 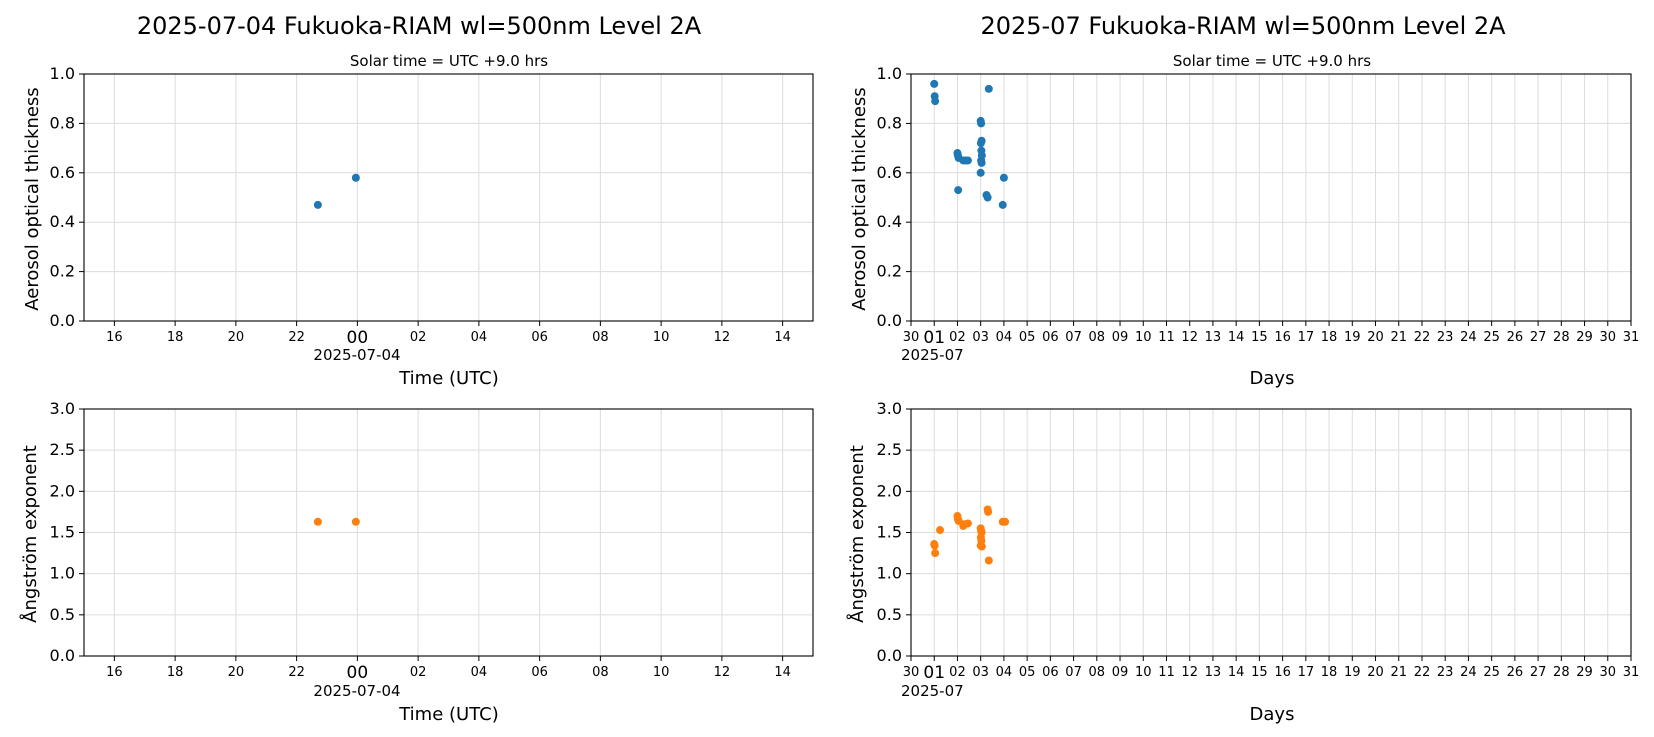 What do you see at coordinates (358, 338) in the screenshot?
I see `x-tick-label: 00` at bounding box center [358, 338].